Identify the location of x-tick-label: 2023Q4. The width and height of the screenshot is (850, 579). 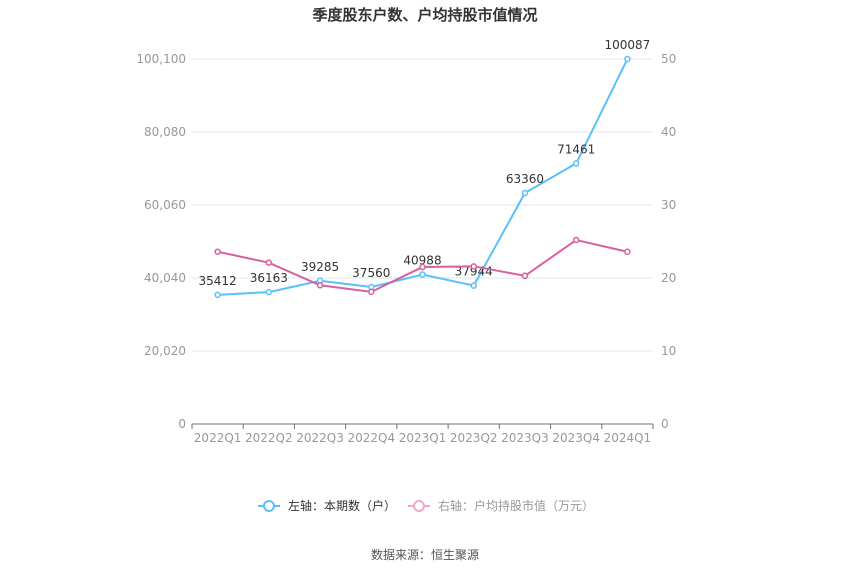
(576, 438).